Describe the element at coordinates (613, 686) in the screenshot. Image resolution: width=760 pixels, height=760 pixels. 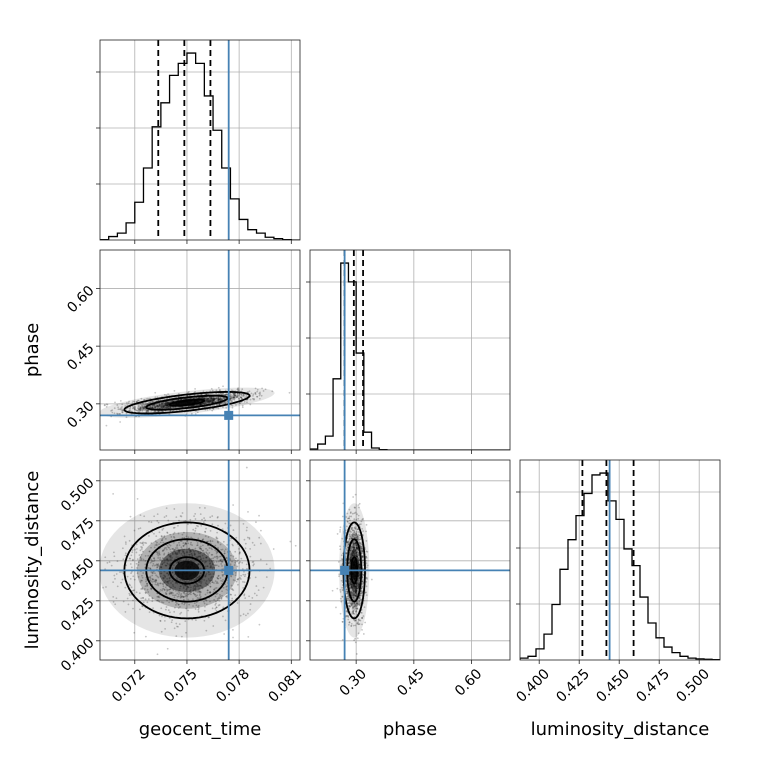
I see `x-tick-label: 0.450` at that location.